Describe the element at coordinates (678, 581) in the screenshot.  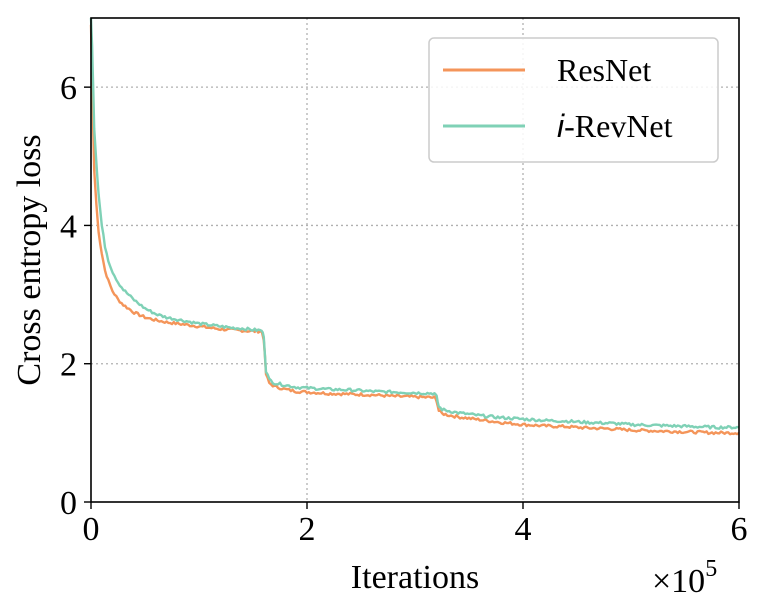
I see `x-multiplier-base: ×10` at that location.